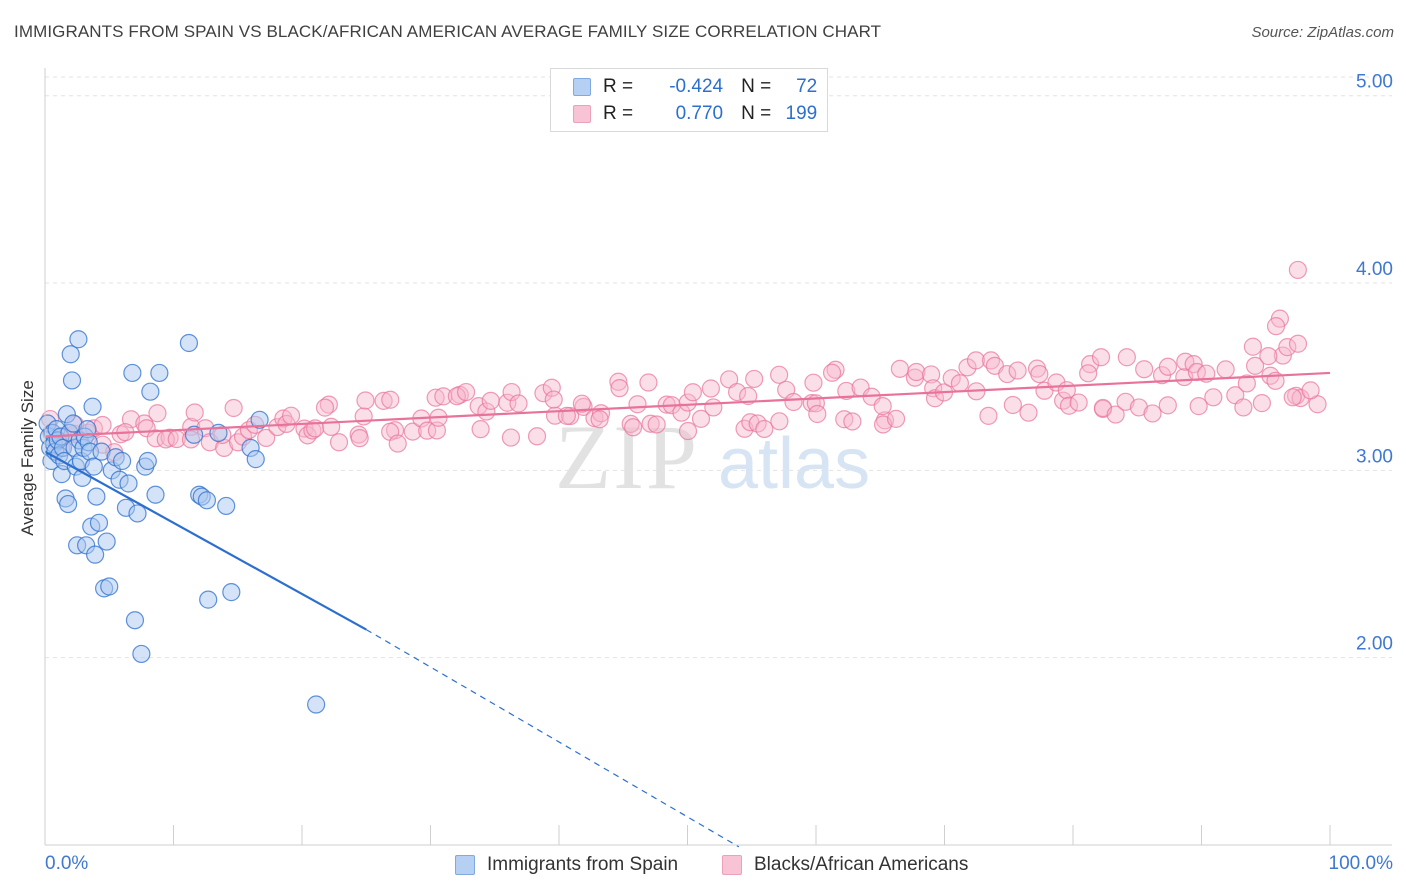 This screenshot has width=1406, height=892. What do you see at coordinates (807, 86) in the screenshot?
I see `n-value-spain: 72` at bounding box center [807, 86].